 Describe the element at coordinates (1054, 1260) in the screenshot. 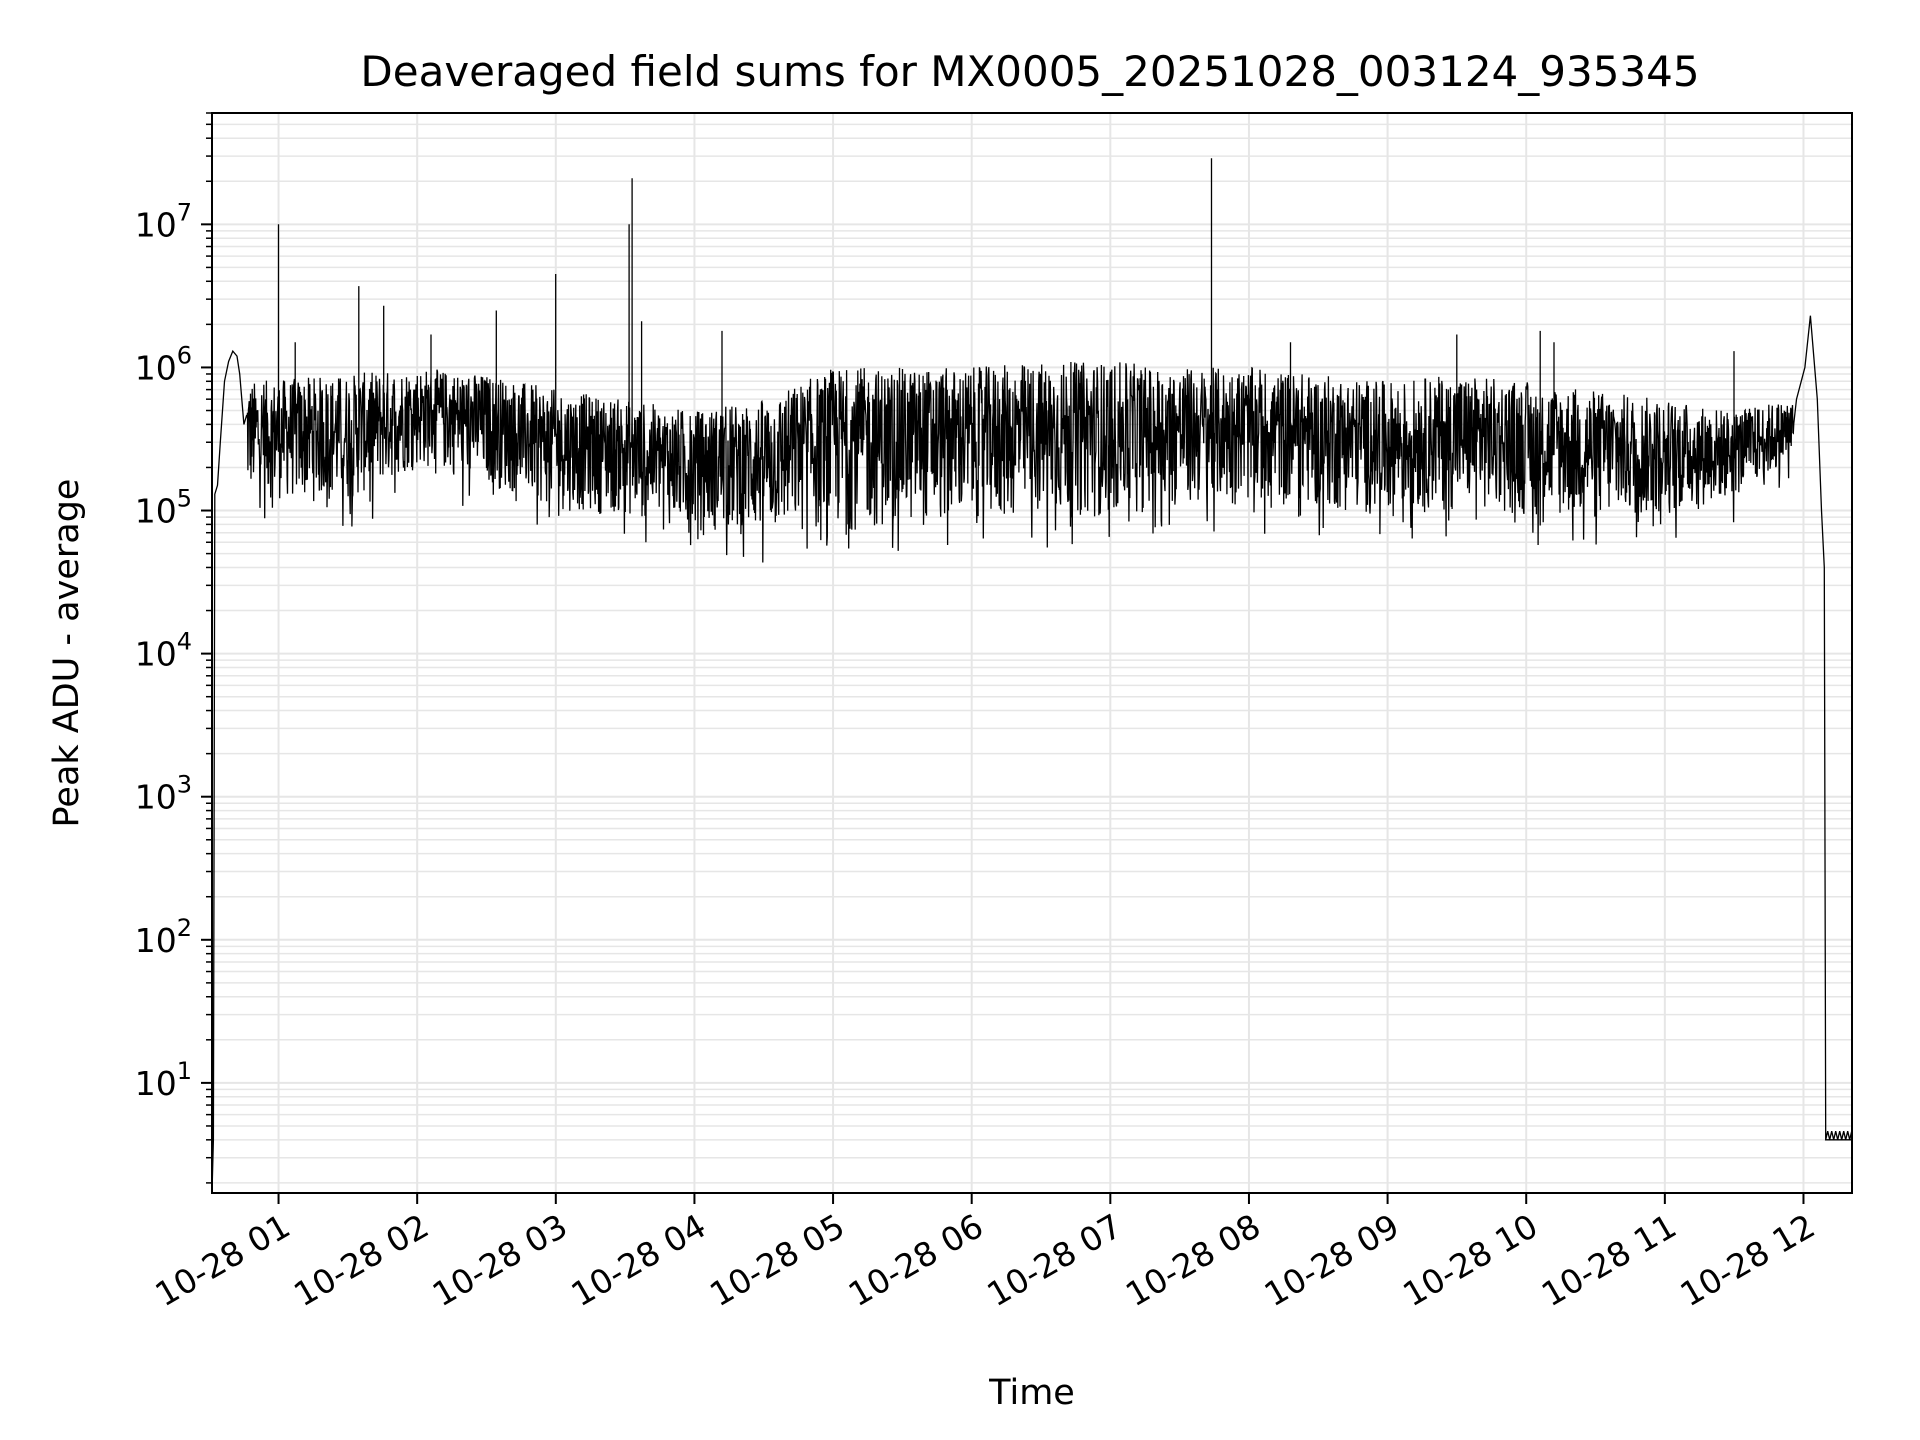

I see `x-tick-label: 10-28 07` at that location.